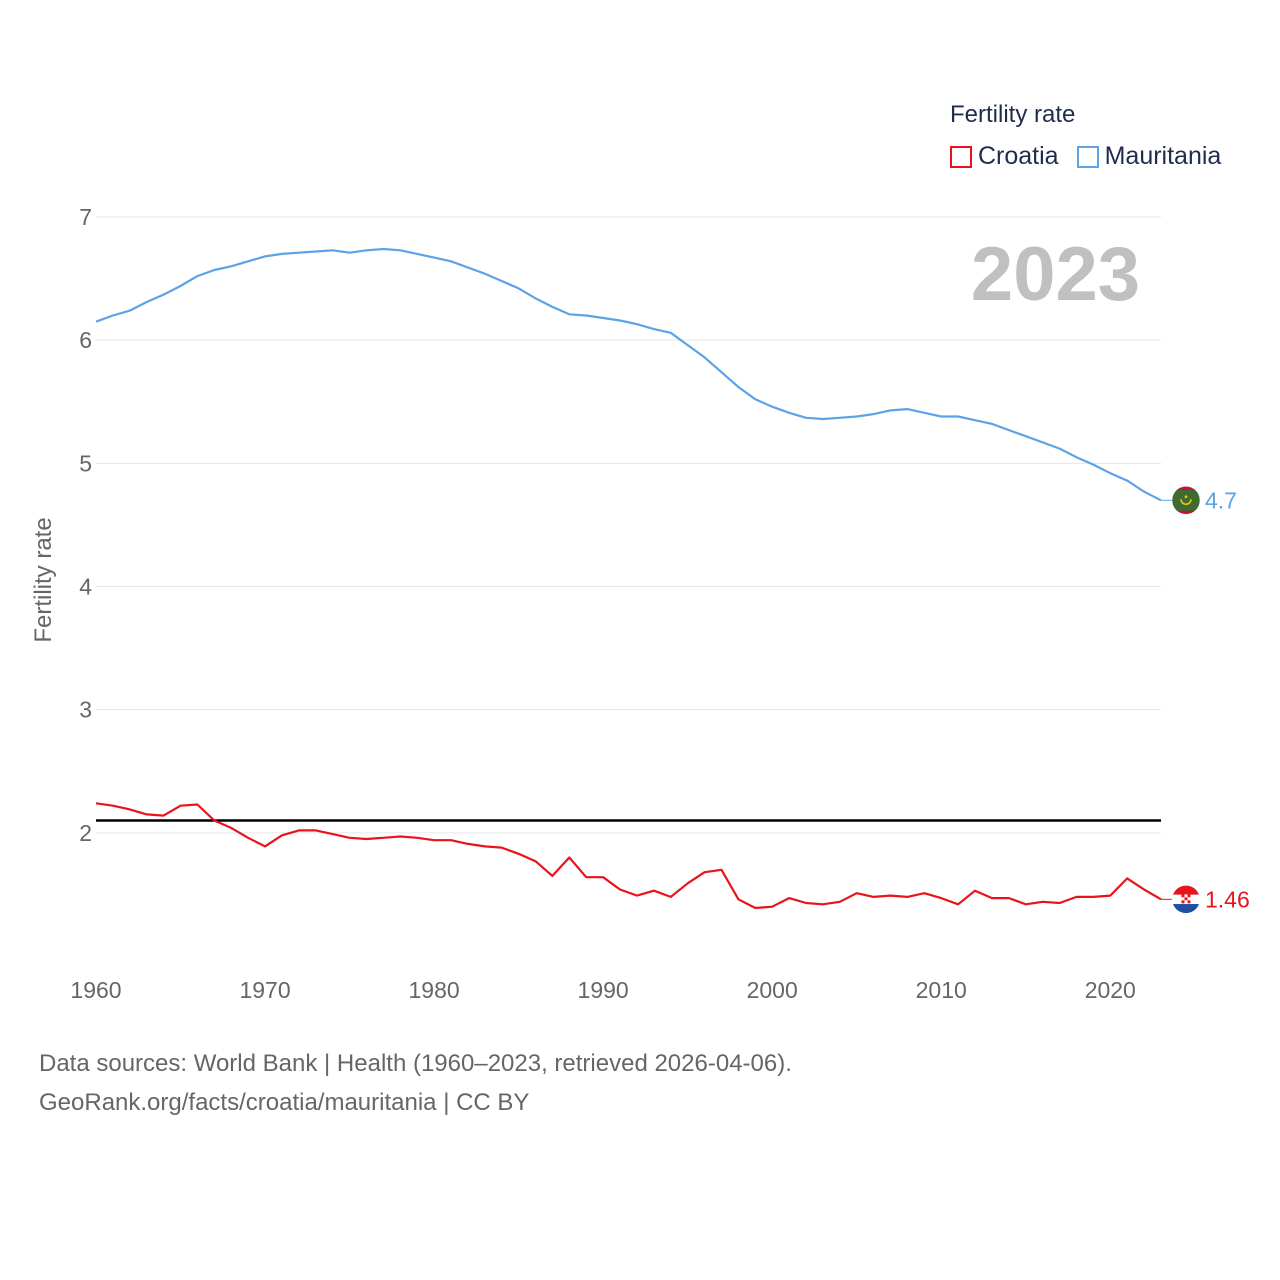 This screenshot has width=1280, height=1280. I want to click on y-axis-label: Fertility rate, so click(43, 579).